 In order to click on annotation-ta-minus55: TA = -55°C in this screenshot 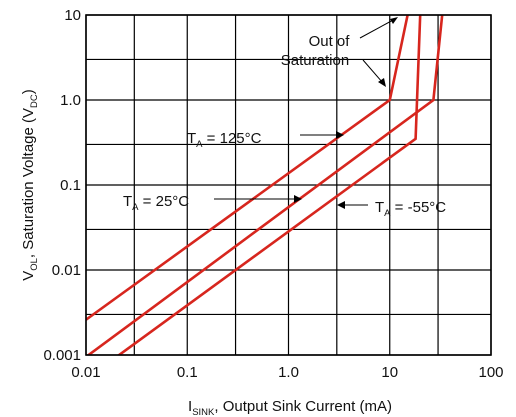, I will do `click(391, 209)`.